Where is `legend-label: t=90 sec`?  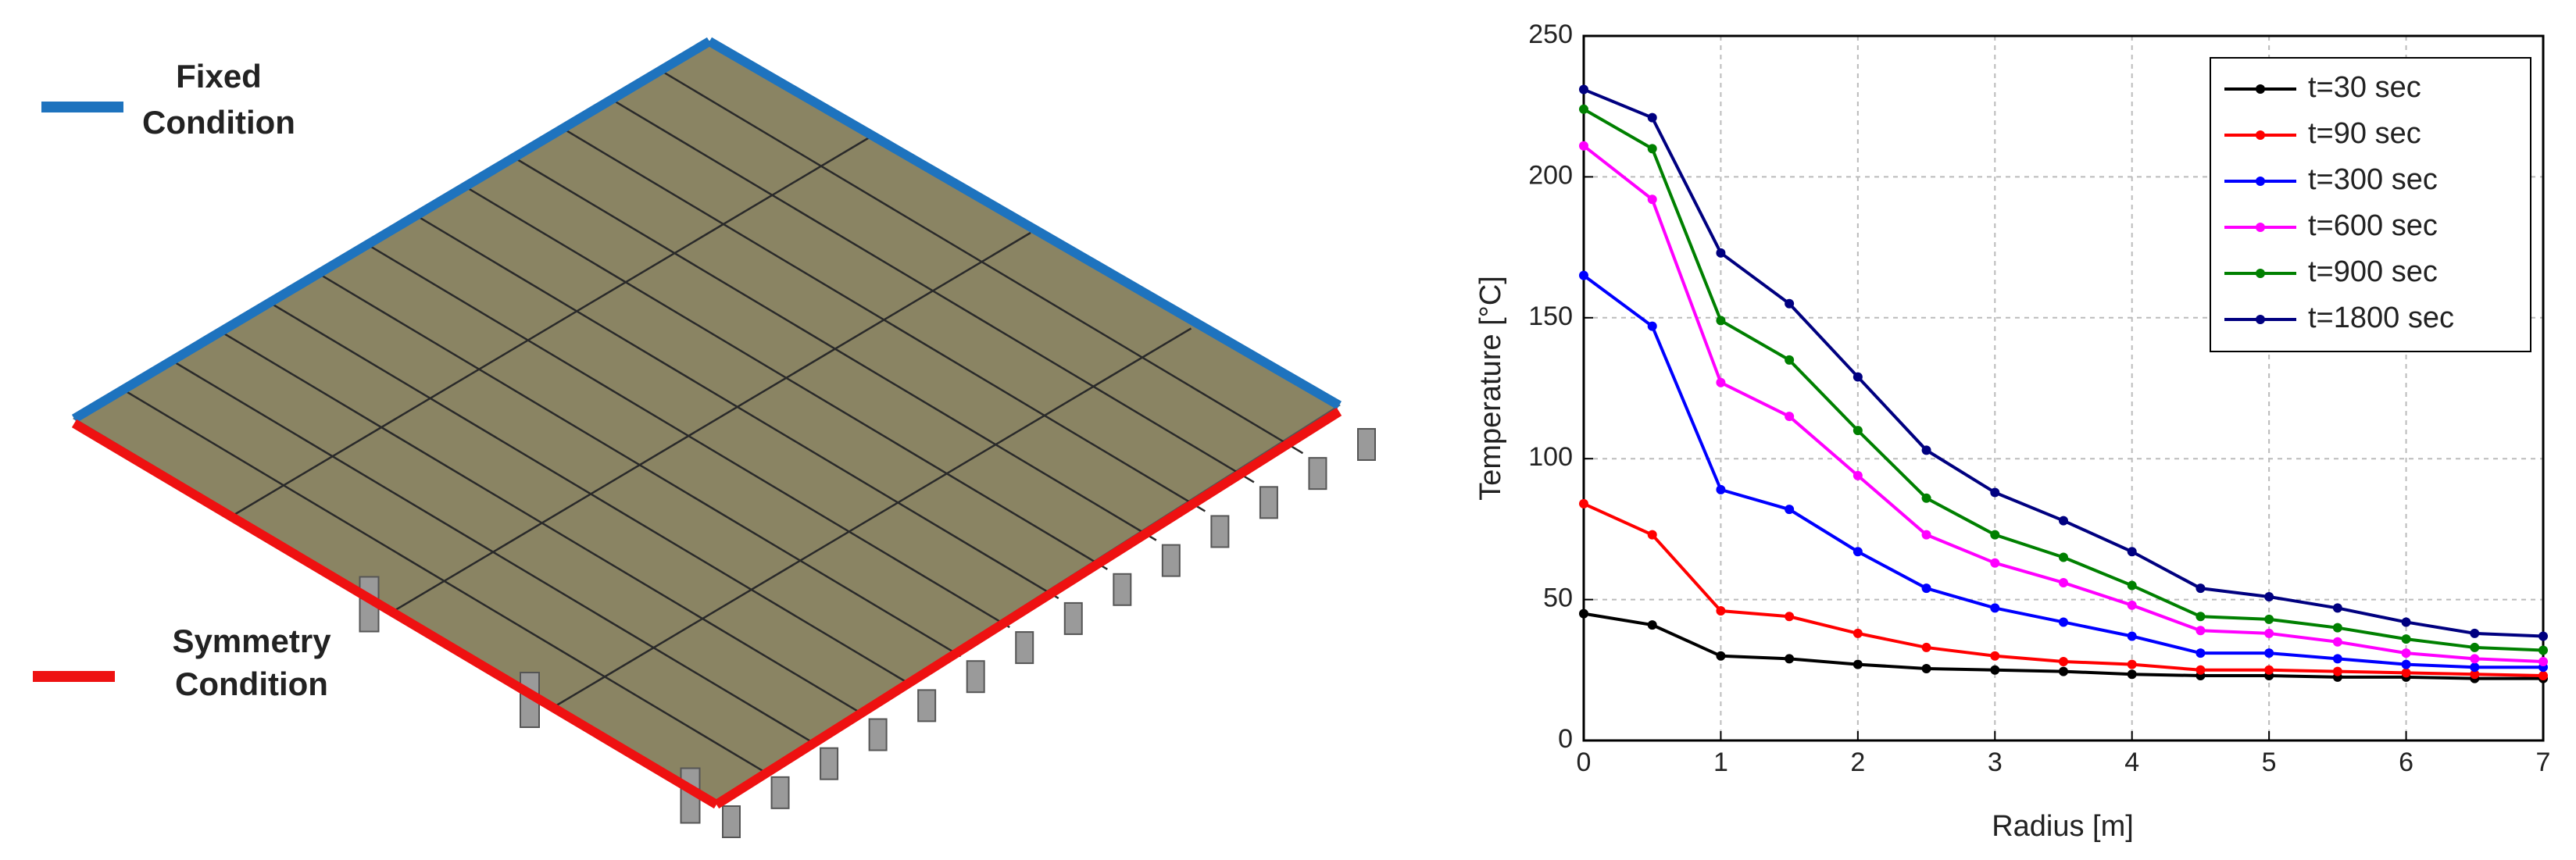
legend-label: t=90 sec is located at coordinates (2365, 133).